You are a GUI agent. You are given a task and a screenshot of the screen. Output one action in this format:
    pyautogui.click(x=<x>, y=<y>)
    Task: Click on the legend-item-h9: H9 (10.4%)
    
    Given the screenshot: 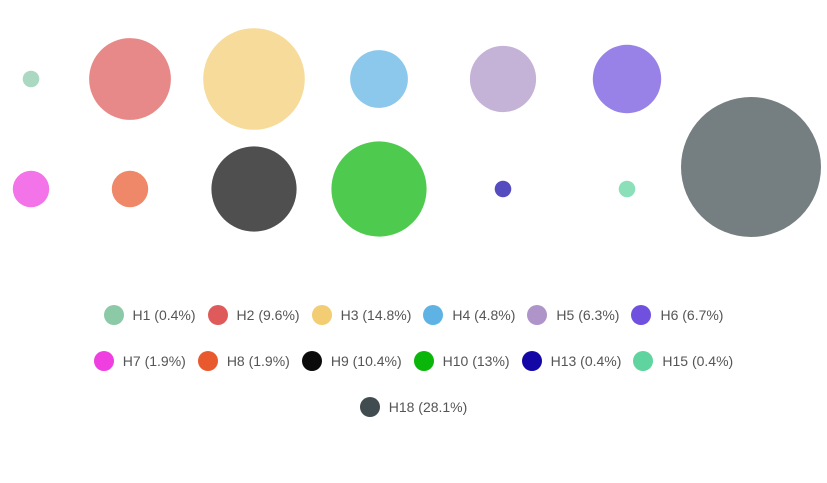 What is the action you would take?
    pyautogui.click(x=351, y=361)
    